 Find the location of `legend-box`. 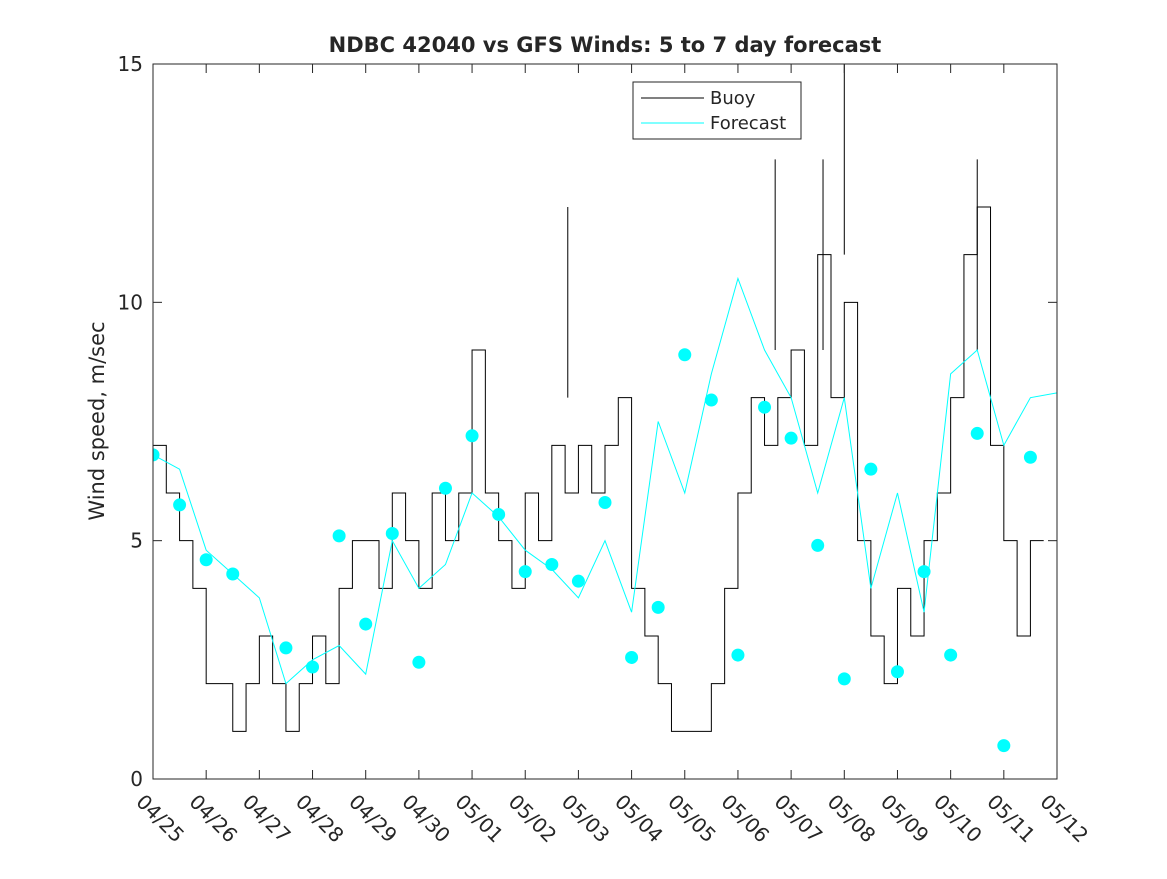

legend-box is located at coordinates (717, 110).